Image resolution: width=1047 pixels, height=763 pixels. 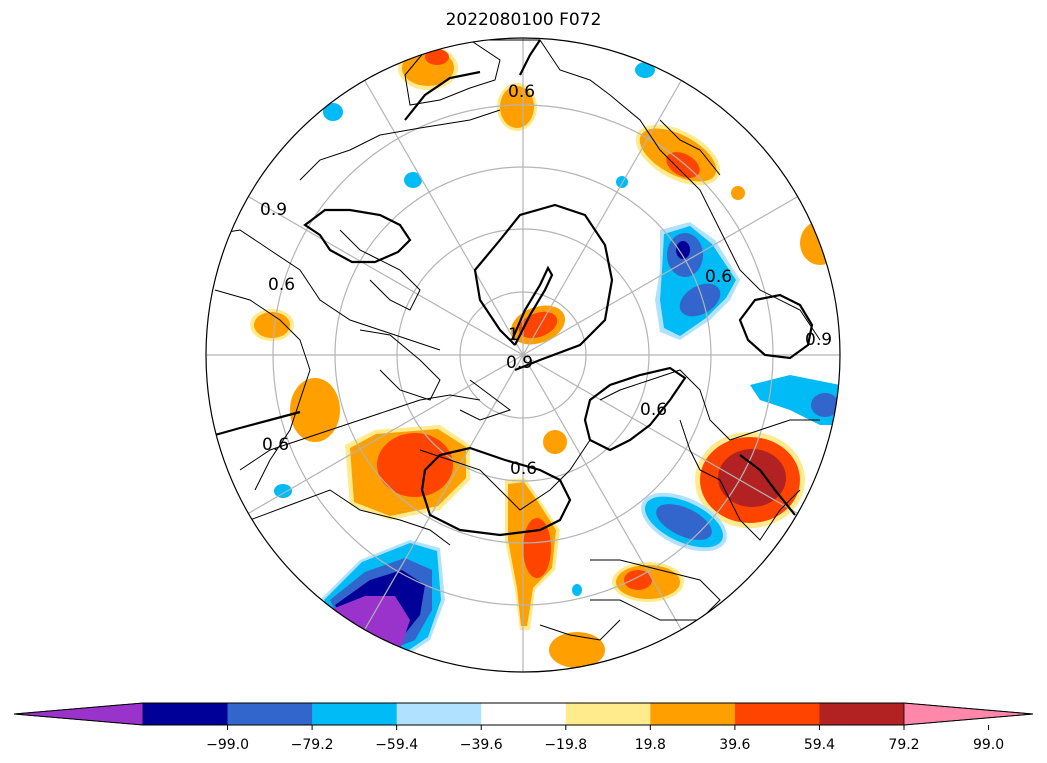 What do you see at coordinates (312, 745) in the screenshot?
I see `colorbar-tick-label: −79.2` at bounding box center [312, 745].